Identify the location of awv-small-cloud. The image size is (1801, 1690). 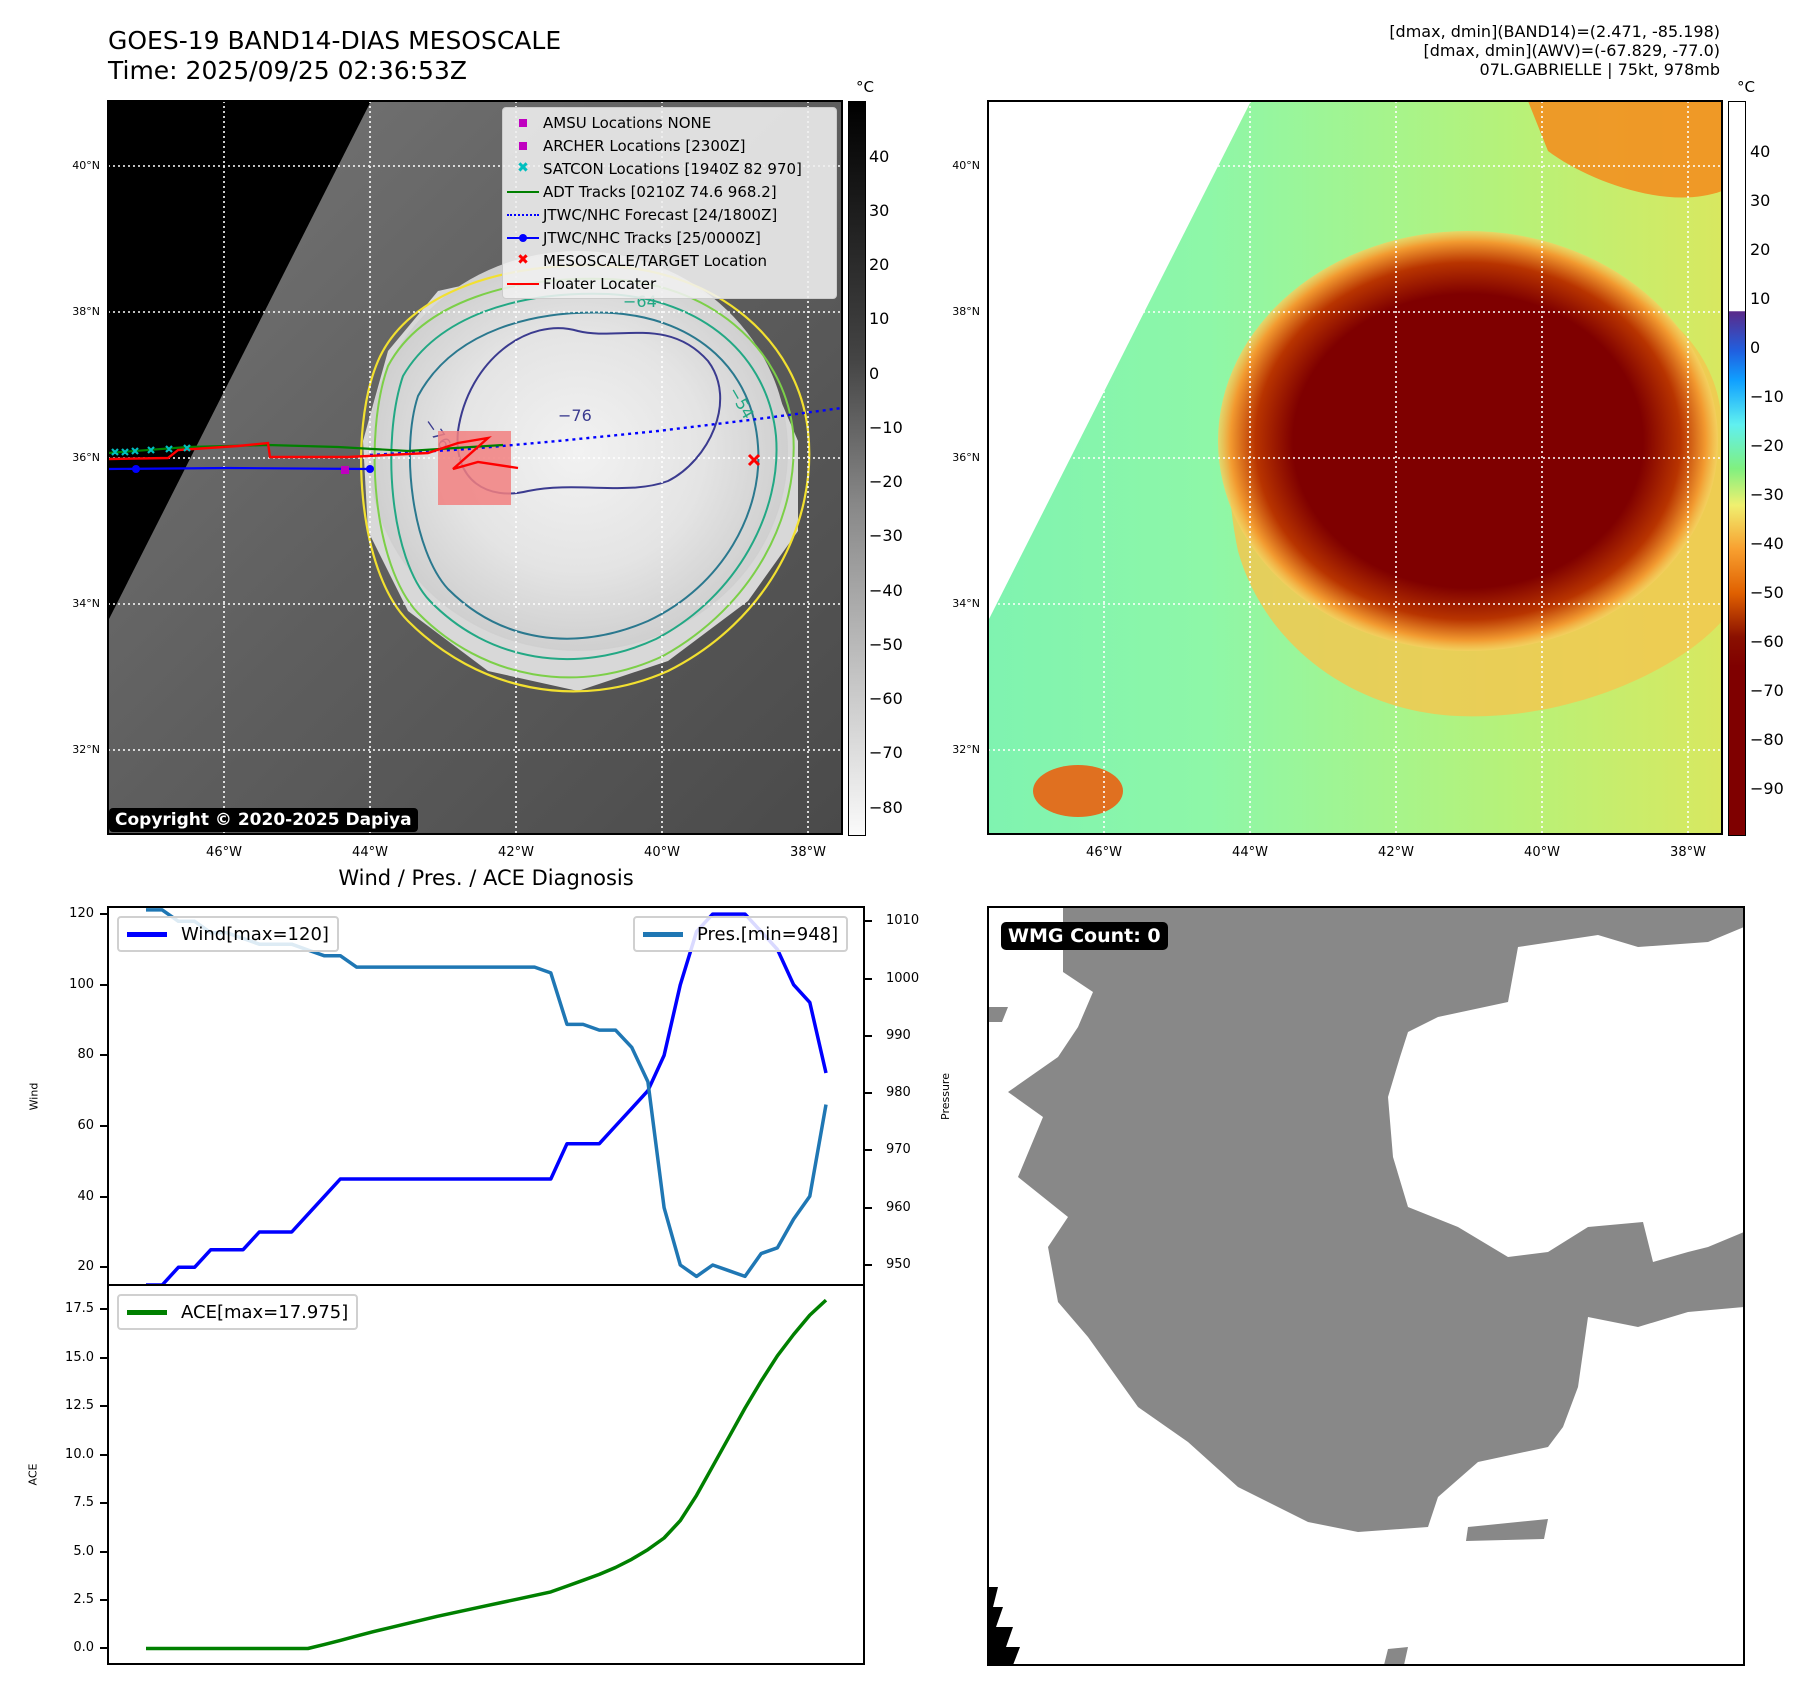
(1078, 791).